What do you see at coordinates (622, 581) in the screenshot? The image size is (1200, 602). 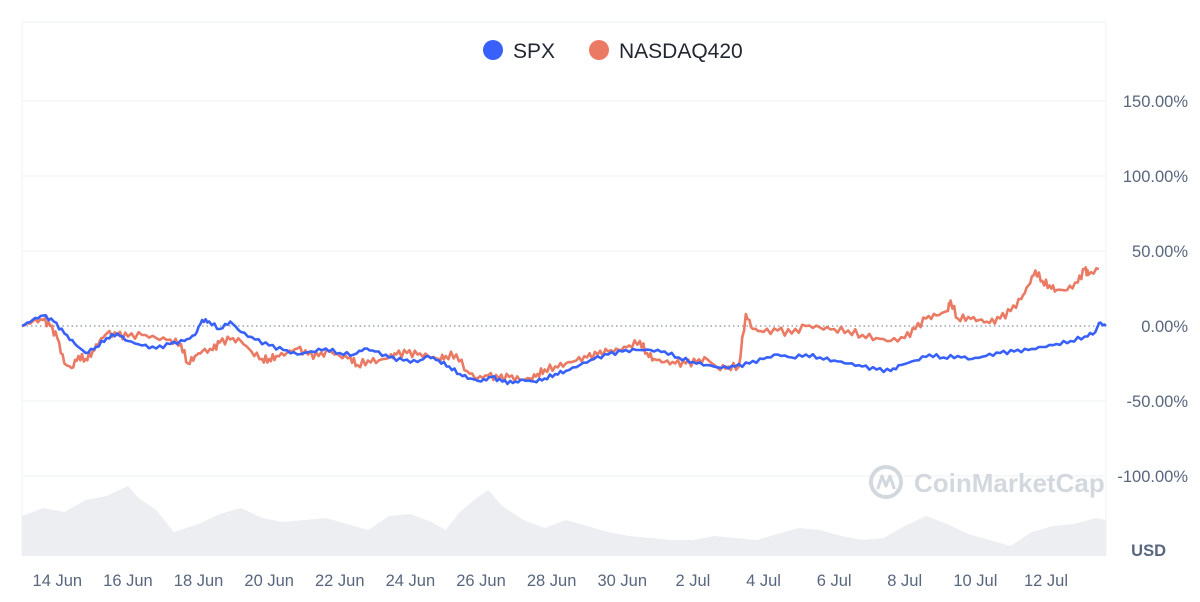 I see `x-tick-label: 30 Jun` at bounding box center [622, 581].